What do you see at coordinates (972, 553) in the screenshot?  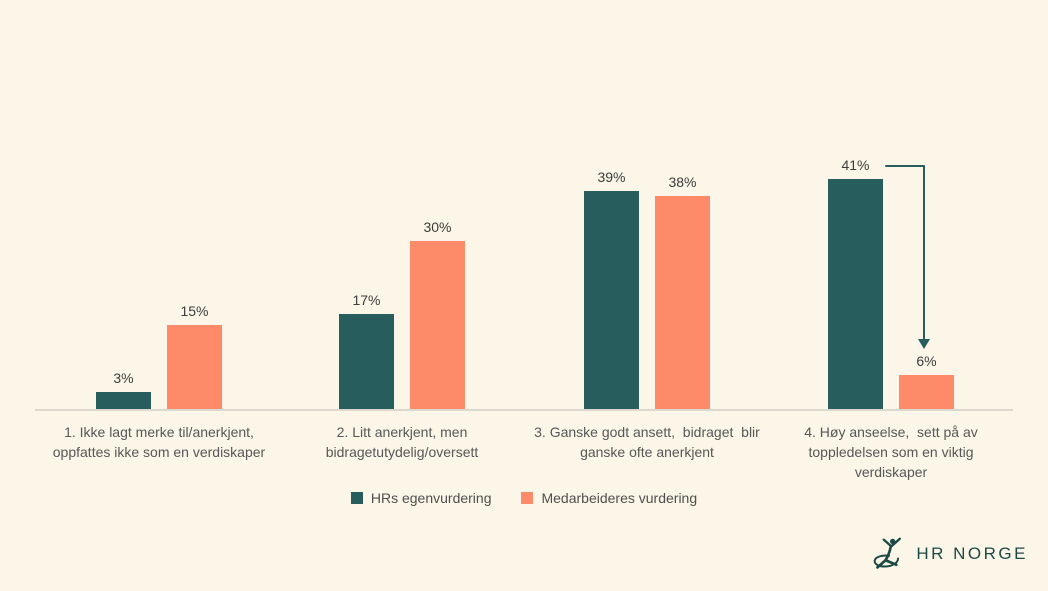 I see `logo-text: HR NORGE` at bounding box center [972, 553].